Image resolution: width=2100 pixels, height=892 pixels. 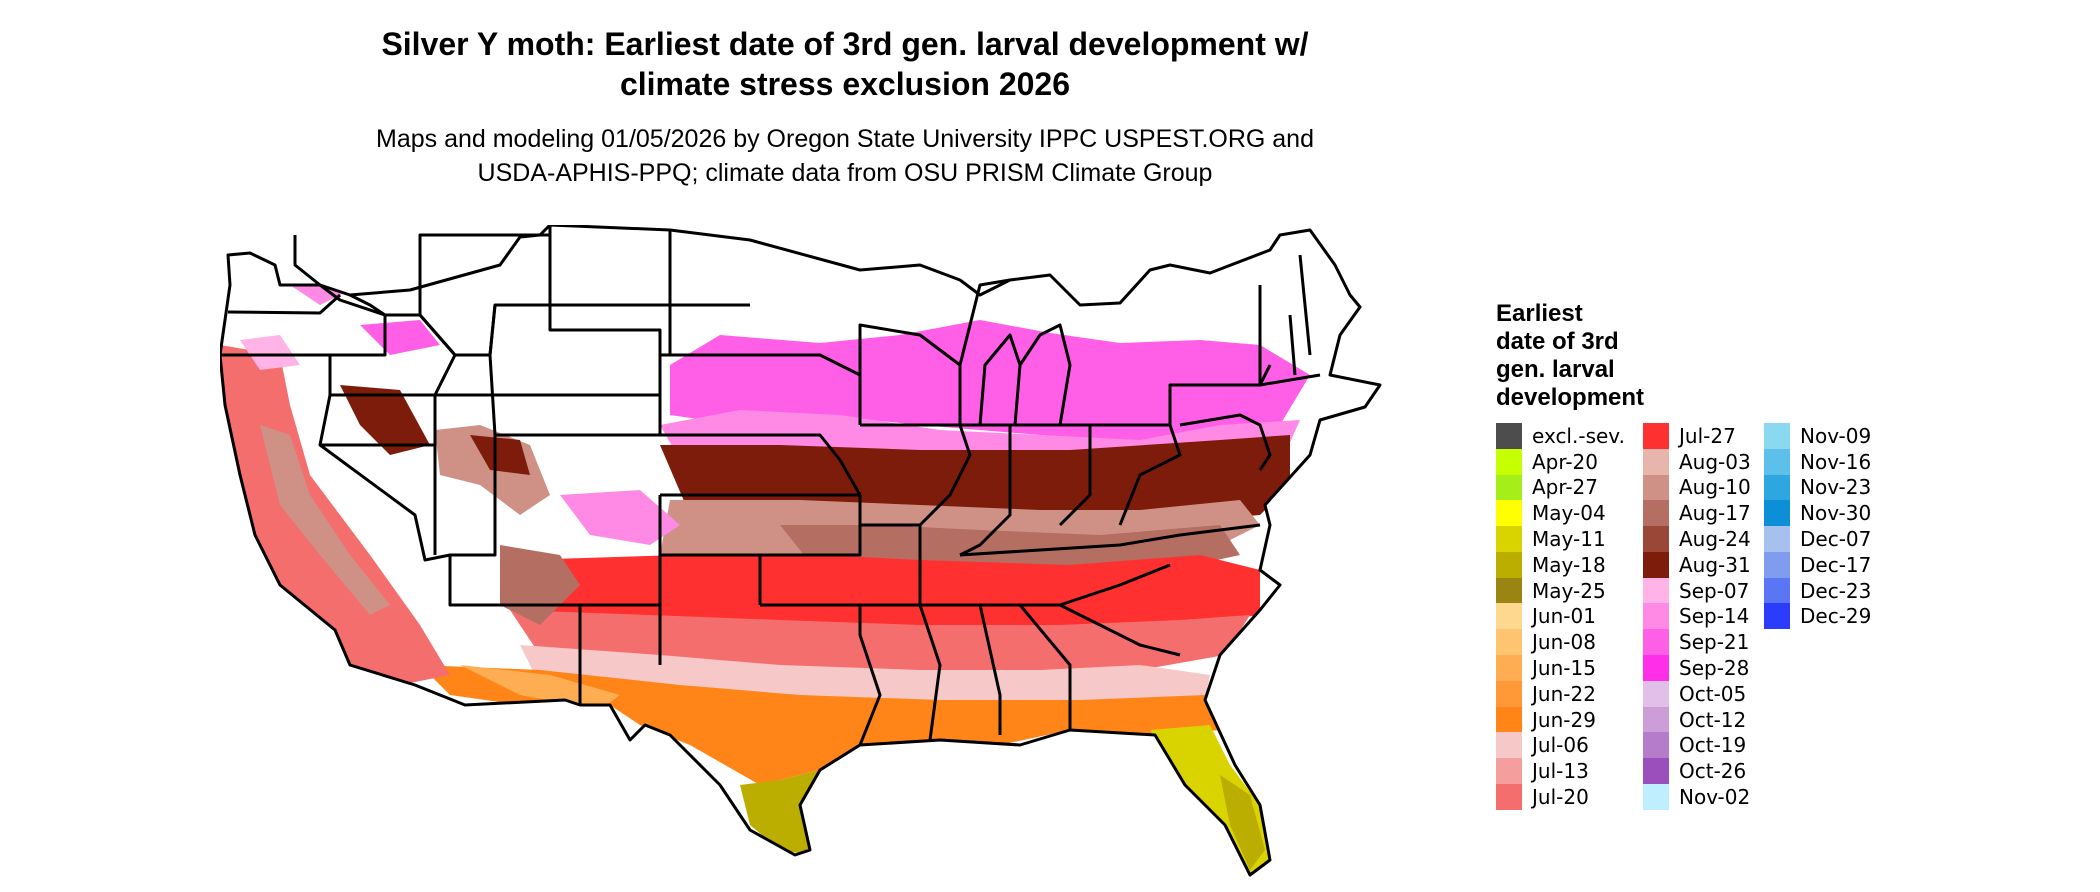 I want to click on legend-item: Nov-23, so click(x=1817, y=487).